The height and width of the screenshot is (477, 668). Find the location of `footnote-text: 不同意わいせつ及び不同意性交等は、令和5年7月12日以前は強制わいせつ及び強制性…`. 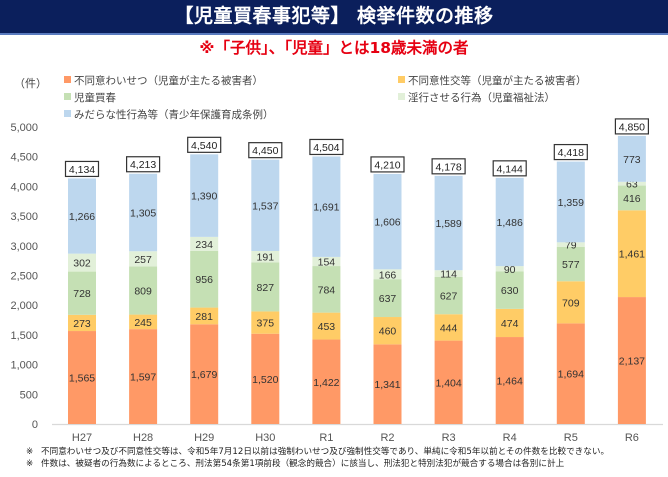

footnote-text: 不同意わいせつ及び不同意性交等は、令和5年7月12日以前は強制わいせつ及び強制性… is located at coordinates (325, 452).